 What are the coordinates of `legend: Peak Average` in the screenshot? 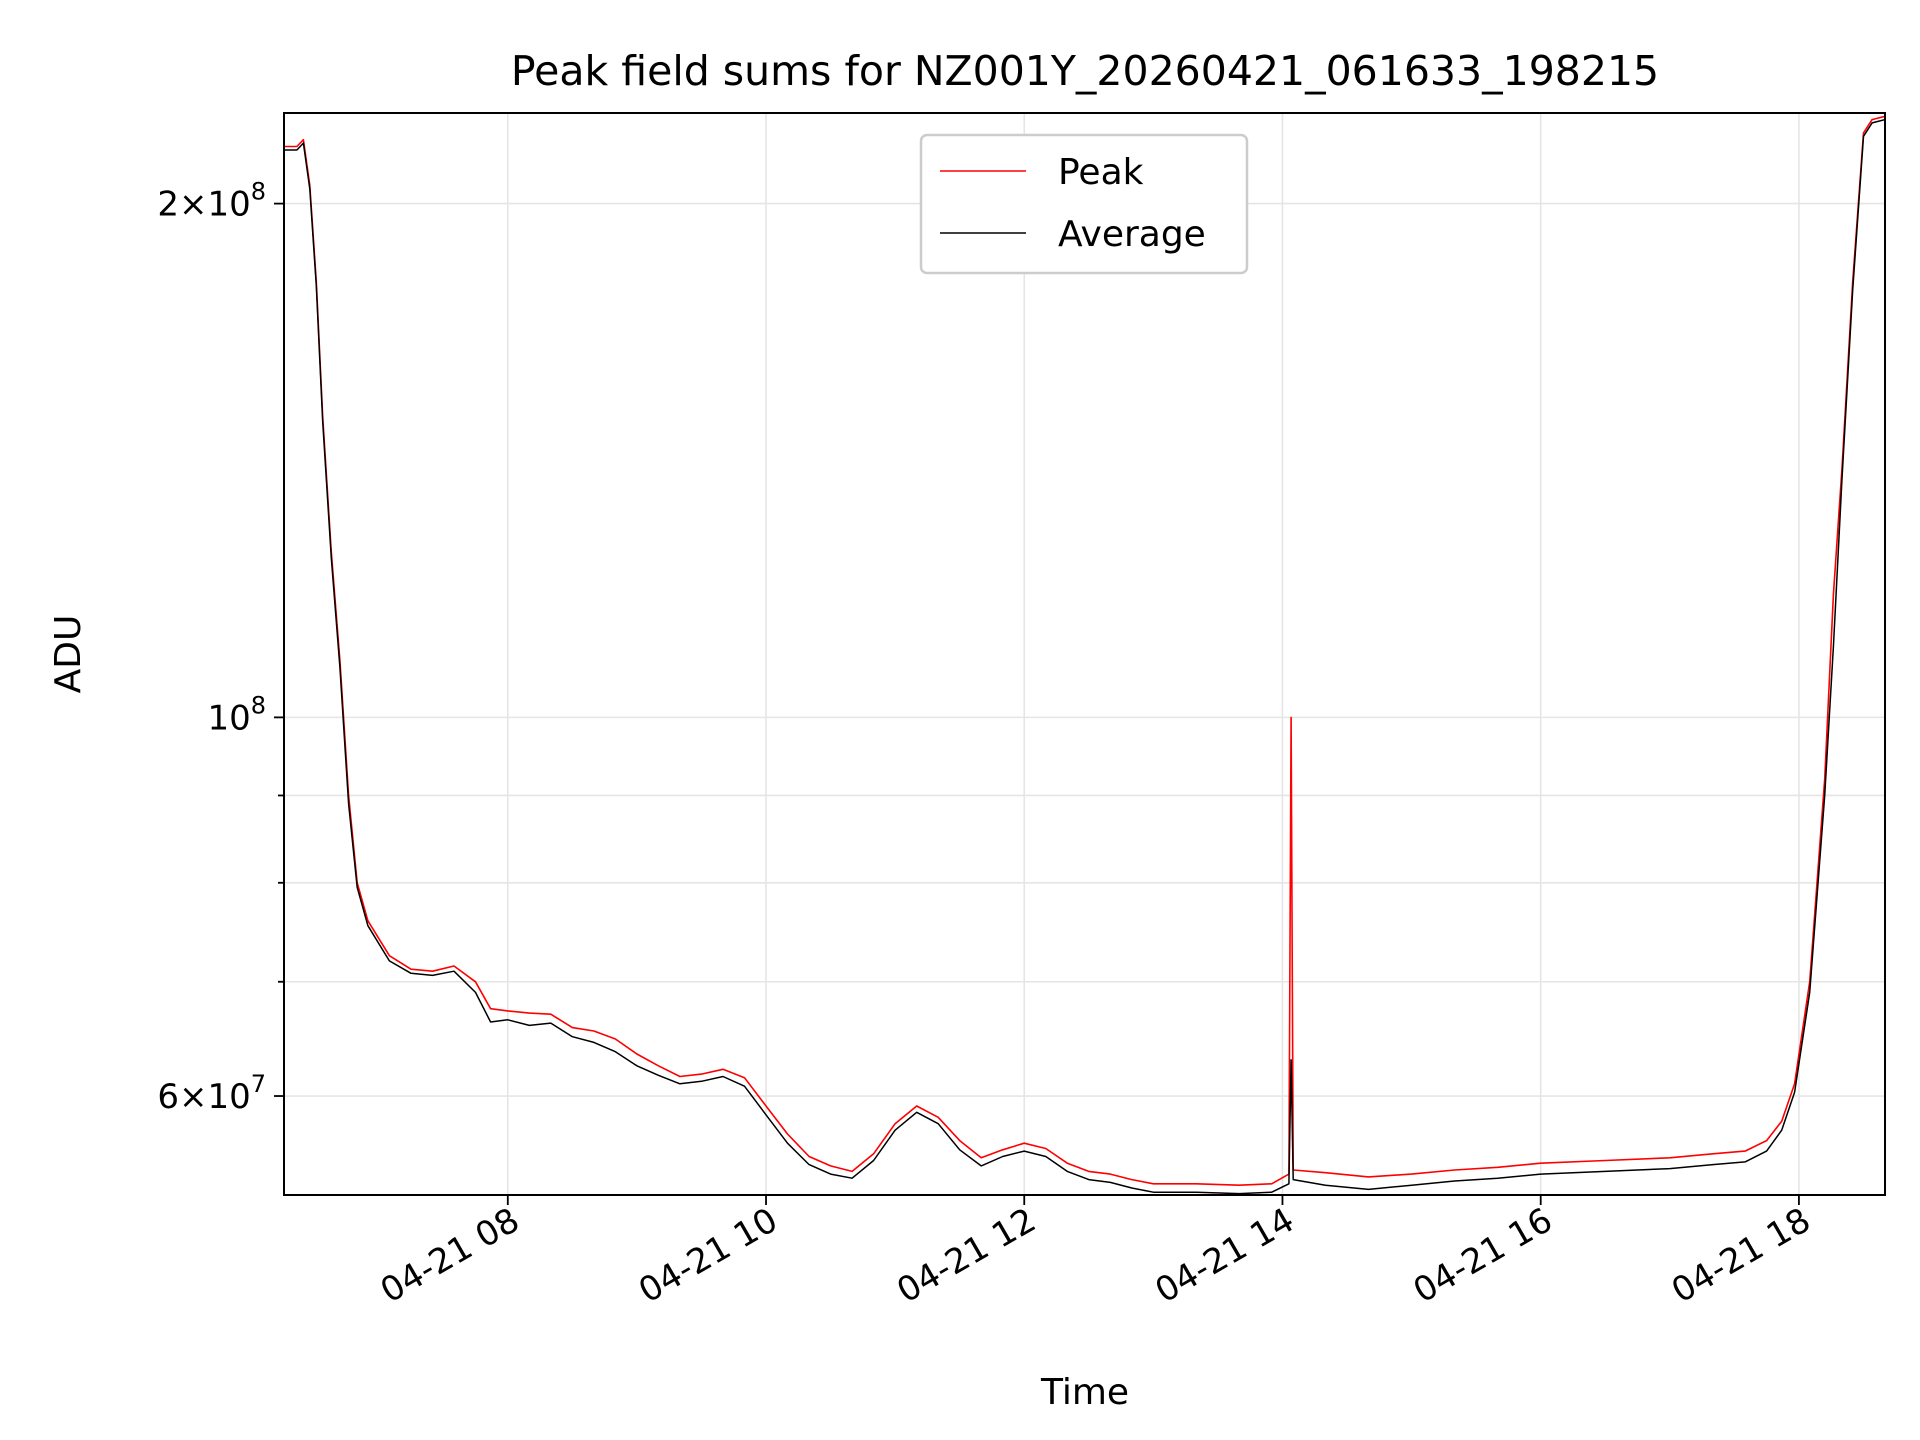 It's located at (1084, 204).